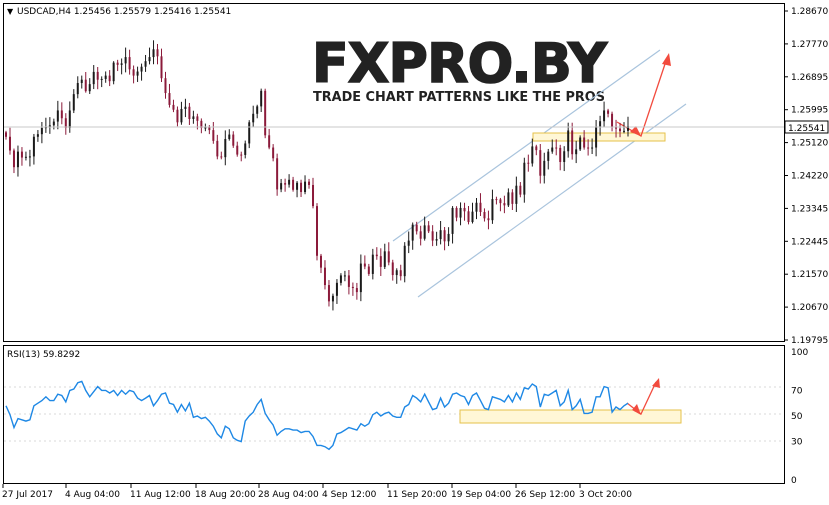  I want to click on price-arrow-head-up, so click(666, 59).